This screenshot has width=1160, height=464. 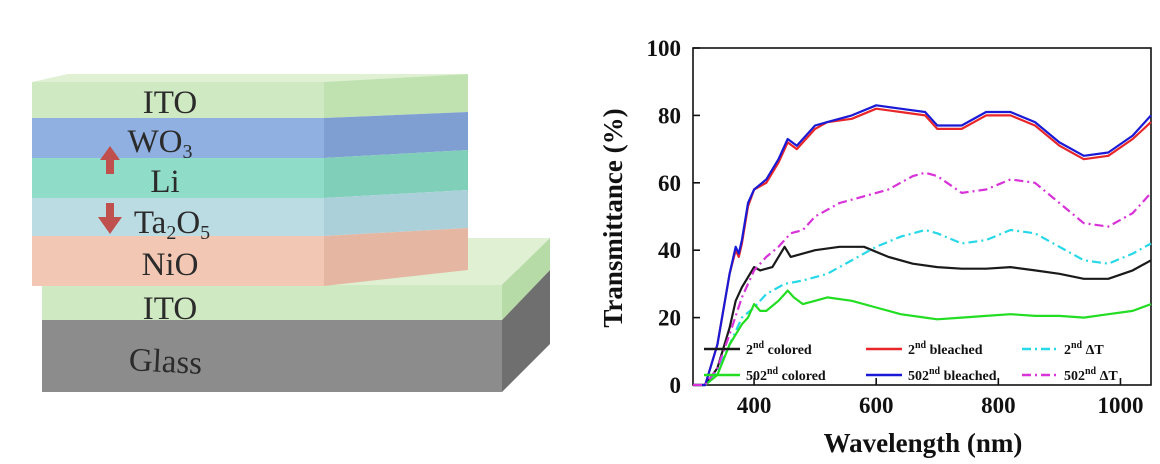 I want to click on x-tick-label: 600, so click(x=876, y=405).